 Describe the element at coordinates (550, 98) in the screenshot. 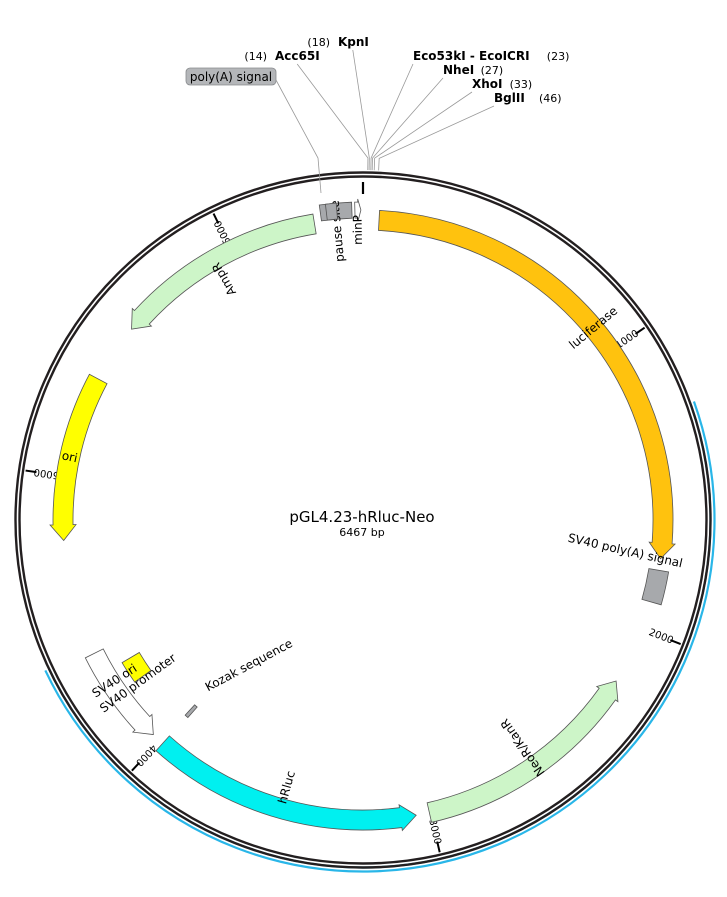

I see `site-pos-bglii: (46)` at that location.